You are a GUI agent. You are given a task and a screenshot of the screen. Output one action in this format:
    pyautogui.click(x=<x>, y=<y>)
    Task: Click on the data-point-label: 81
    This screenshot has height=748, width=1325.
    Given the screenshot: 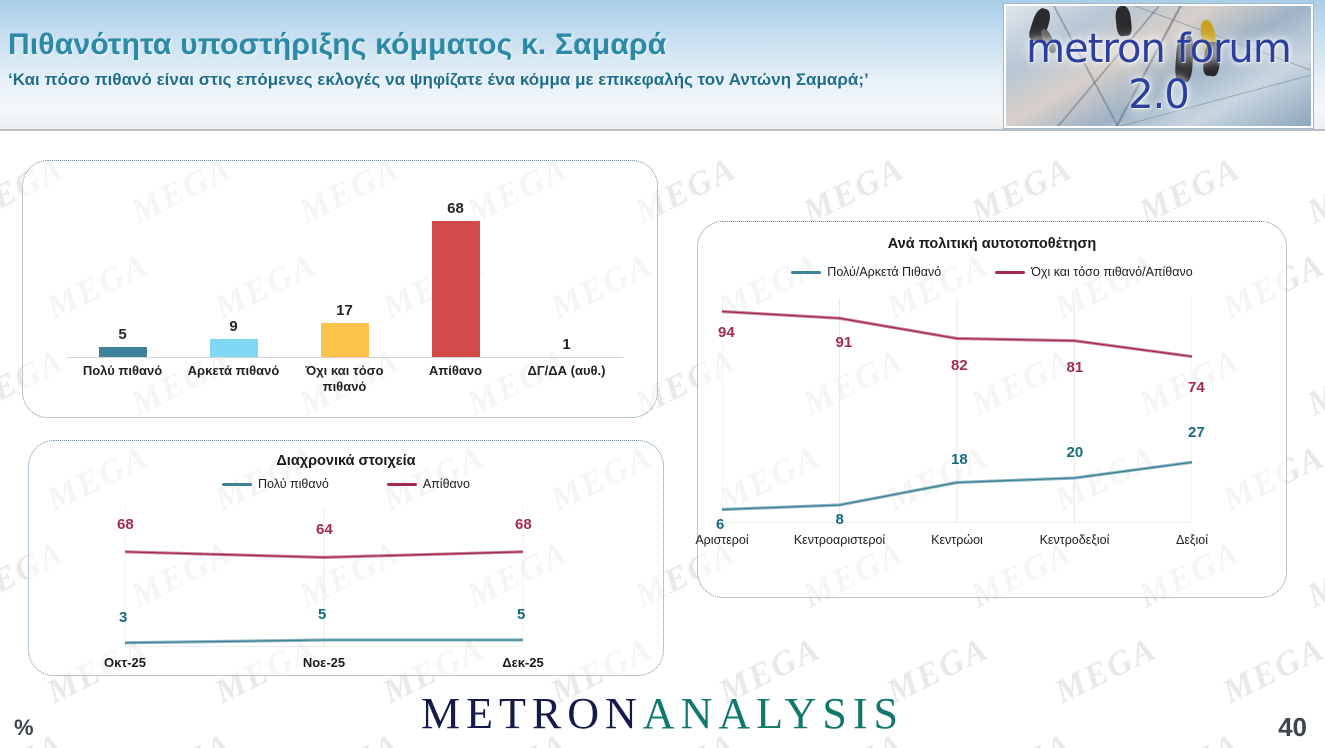 What is the action you would take?
    pyautogui.click(x=1075, y=367)
    